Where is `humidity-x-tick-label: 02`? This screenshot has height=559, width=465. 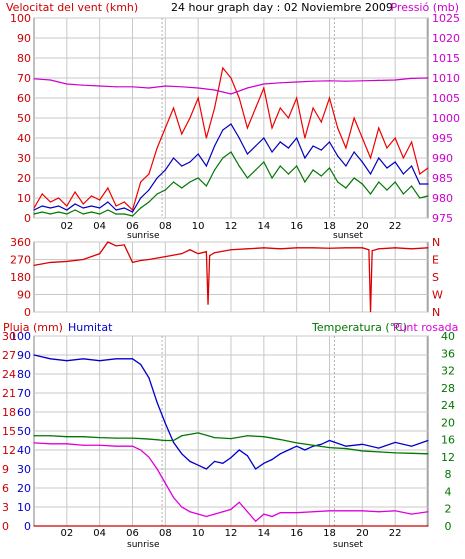
humidity-x-tick-label: 02 is located at coordinates (66, 533).